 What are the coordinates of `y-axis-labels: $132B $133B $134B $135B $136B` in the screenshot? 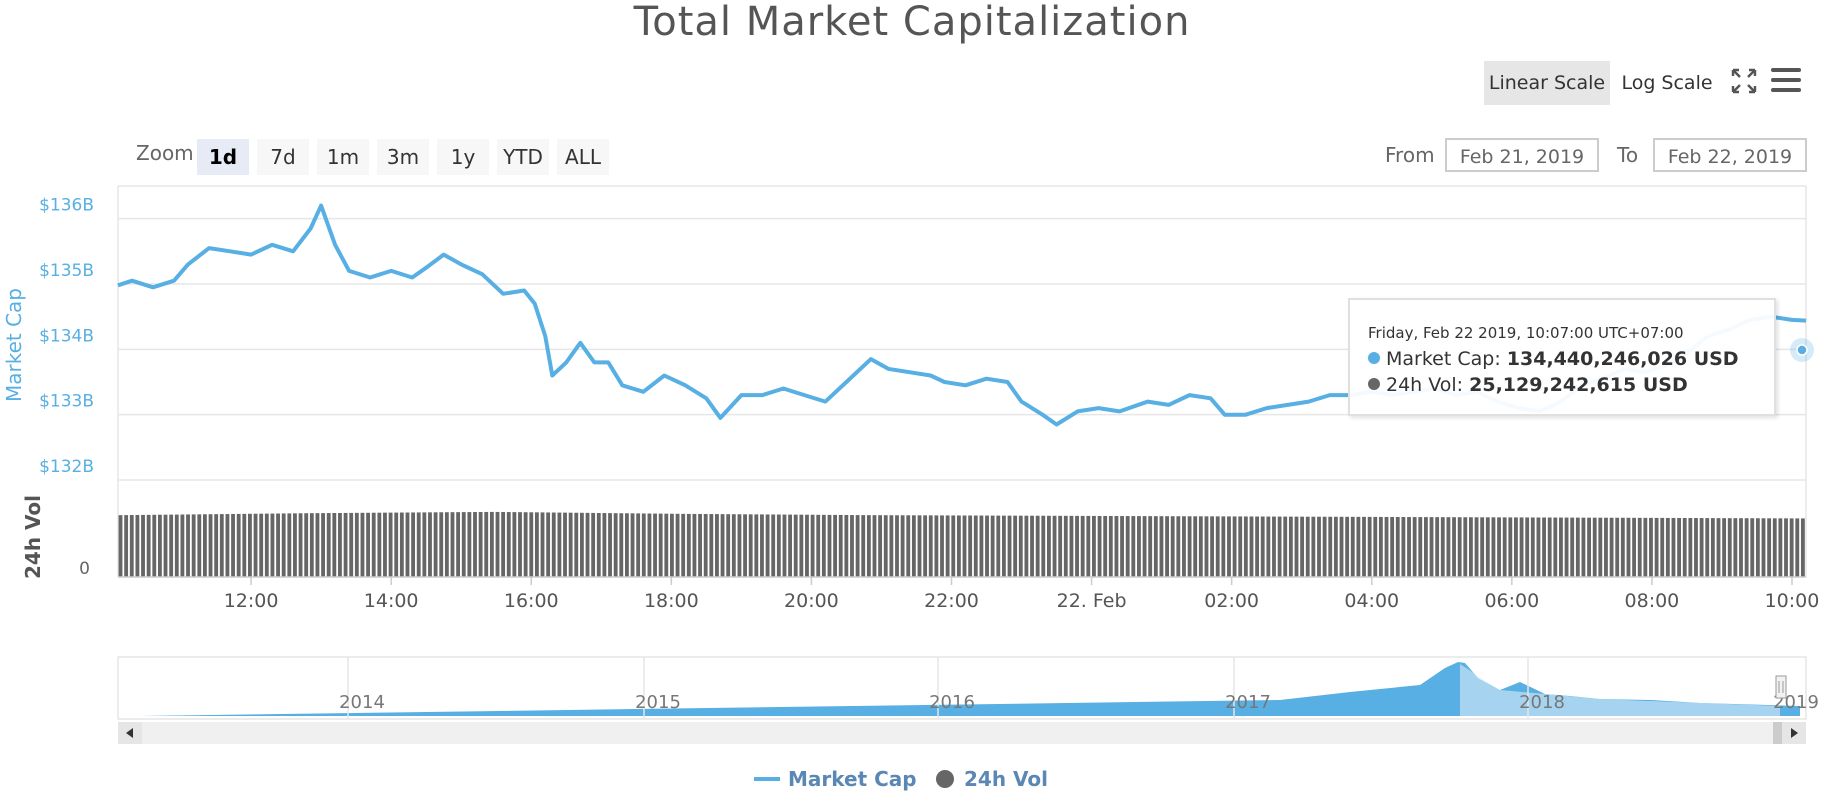 It's located at (66, 336).